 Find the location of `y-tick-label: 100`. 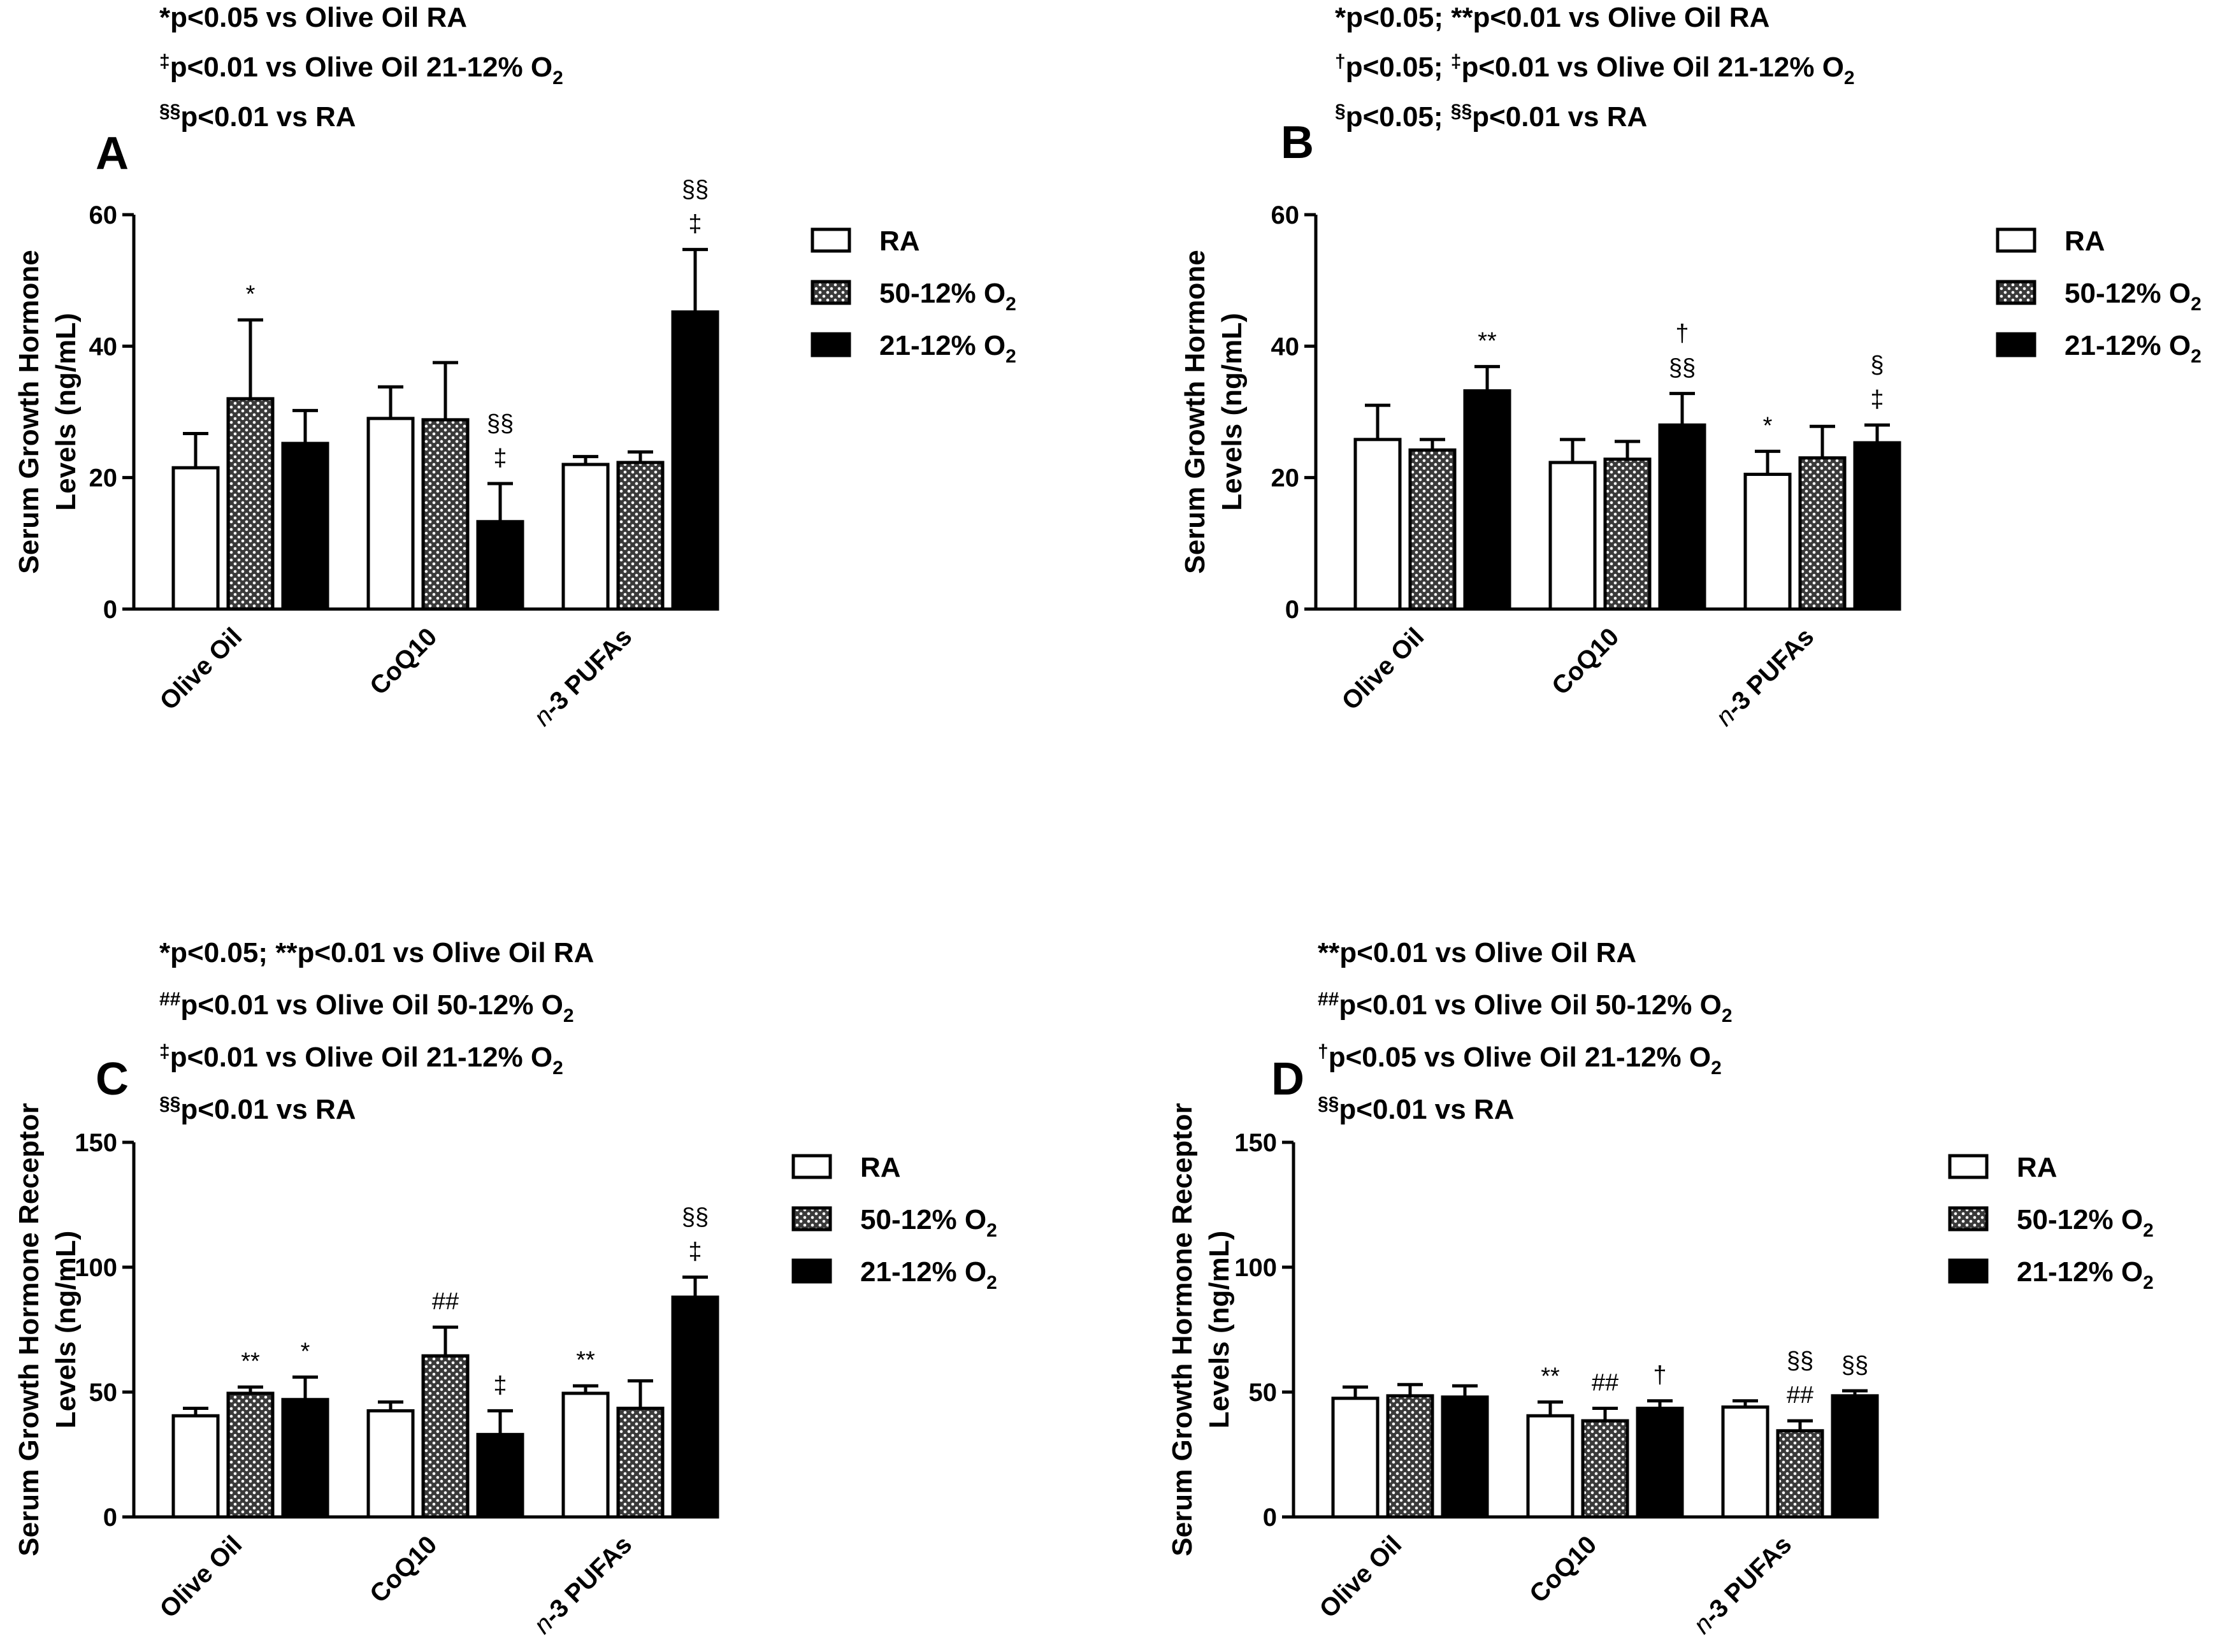

y-tick-label: 100 is located at coordinates (1255, 1268).